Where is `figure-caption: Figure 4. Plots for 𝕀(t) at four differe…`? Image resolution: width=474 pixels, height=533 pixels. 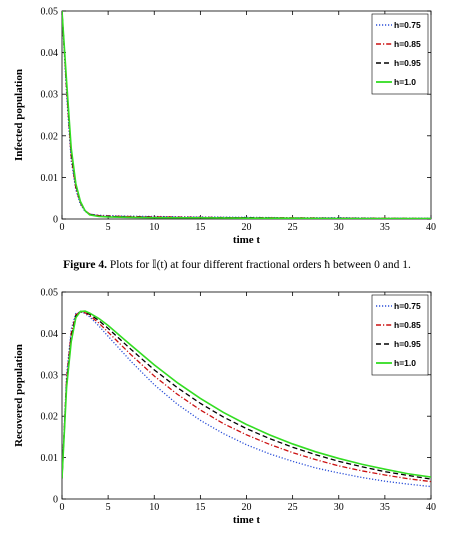 figure-caption: Figure 4. Plots for 𝕀(t) at four differe… is located at coordinates (237, 264).